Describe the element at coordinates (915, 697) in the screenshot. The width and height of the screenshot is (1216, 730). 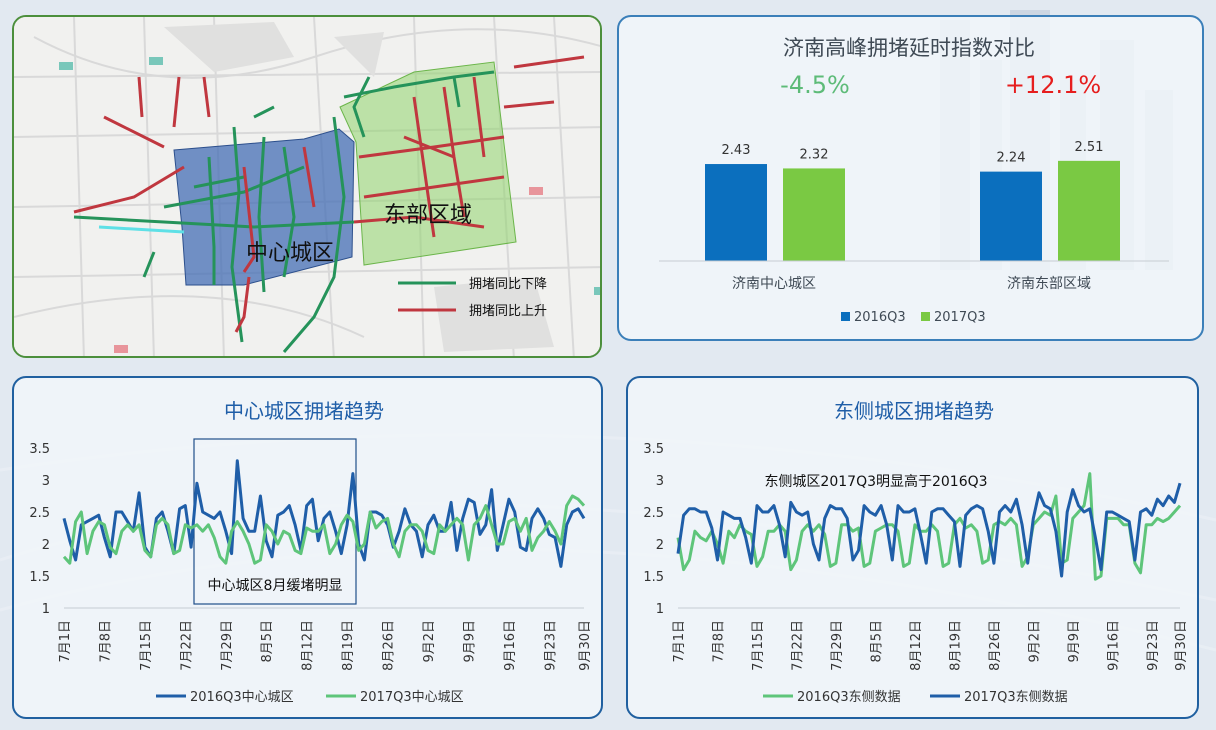
I see `east-trend-legend: 2016Q3东侧数据 2017Q3东侧数据` at that location.